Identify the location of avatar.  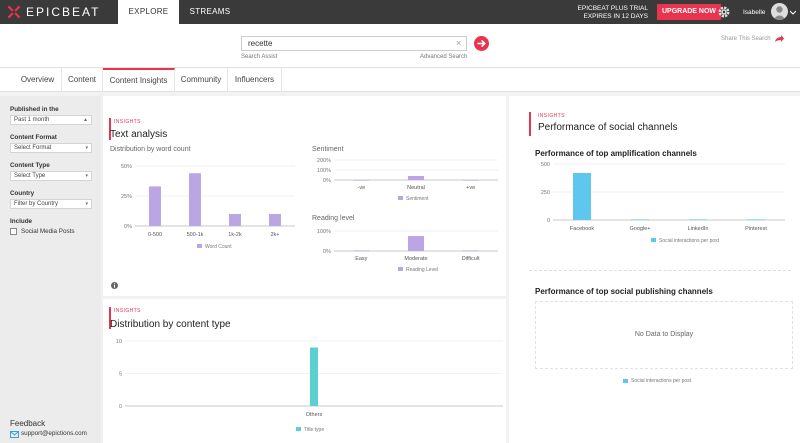
(779, 11).